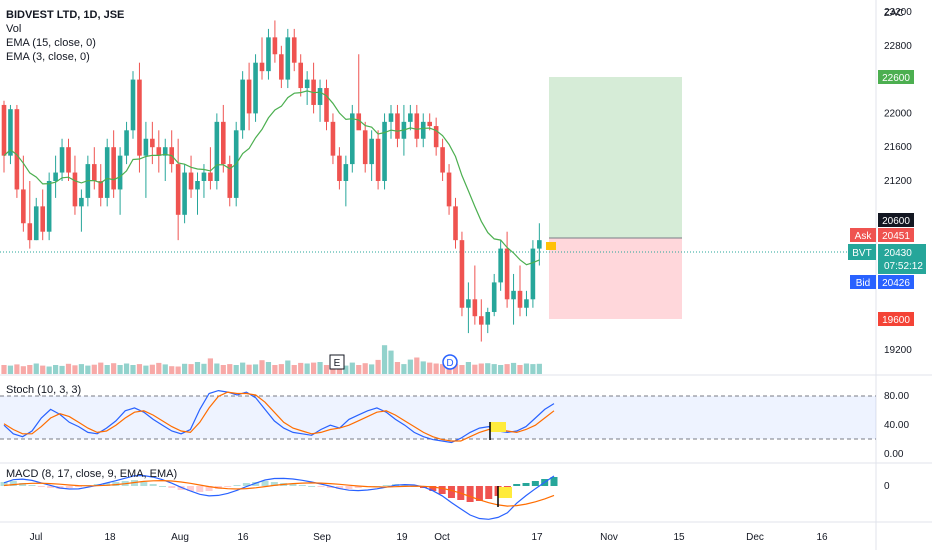 This screenshot has width=932, height=550. Describe the element at coordinates (551, 246) in the screenshot. I see `price-highlight` at that location.